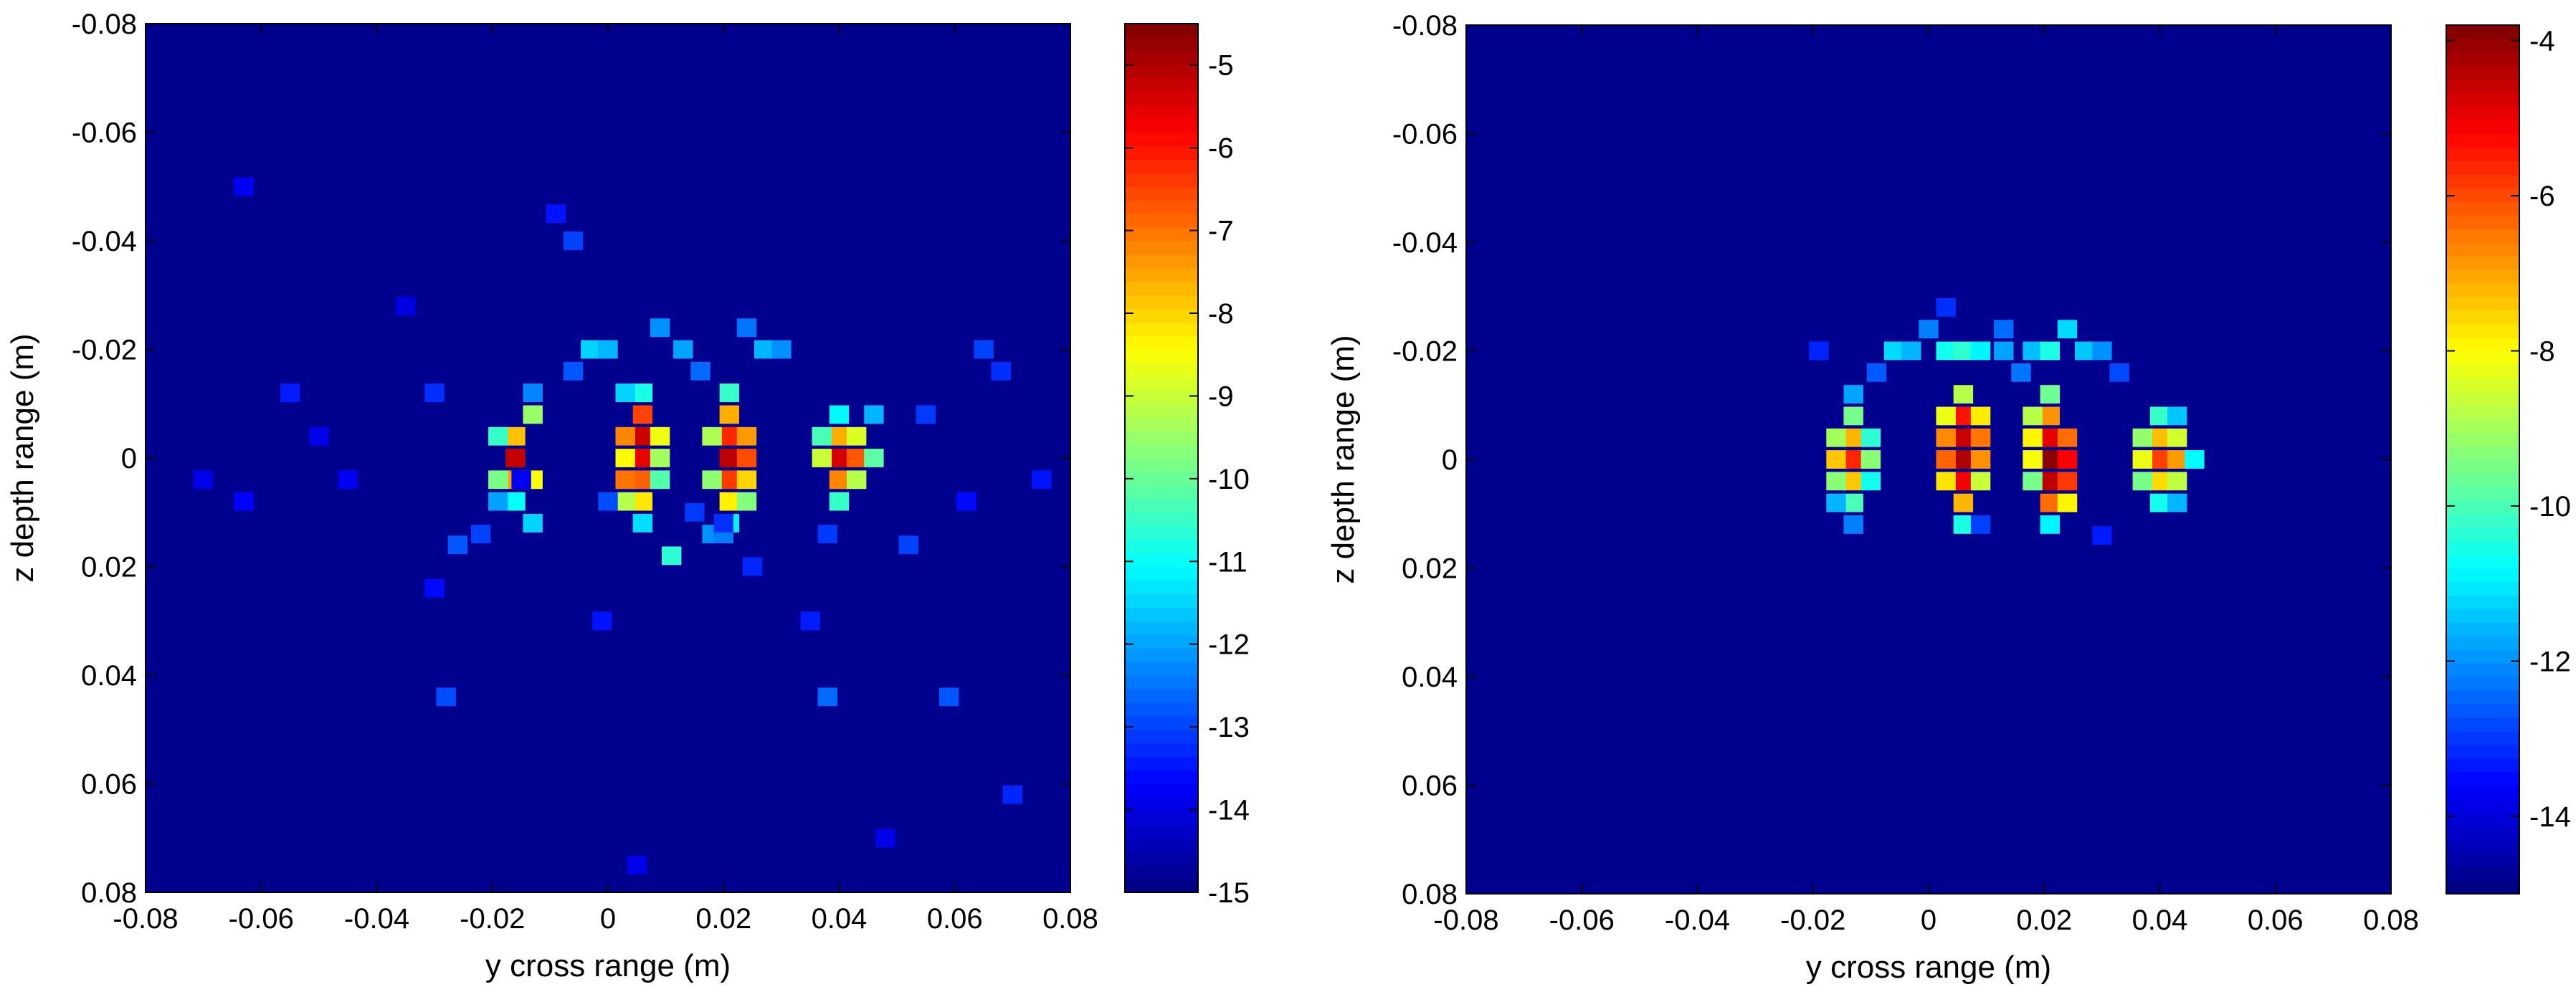 This screenshot has height=997, width=2576. I want to click on y-tick-label: -0.02, so click(1425, 352).